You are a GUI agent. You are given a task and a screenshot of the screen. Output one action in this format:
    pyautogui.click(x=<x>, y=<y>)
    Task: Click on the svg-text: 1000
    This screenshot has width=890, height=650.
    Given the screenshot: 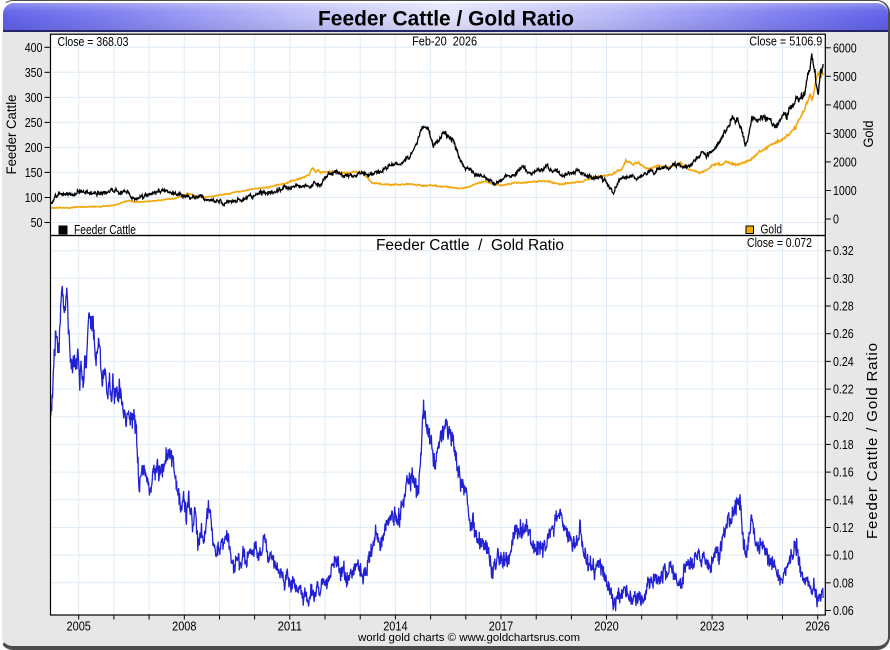 What is the action you would take?
    pyautogui.click(x=845, y=191)
    